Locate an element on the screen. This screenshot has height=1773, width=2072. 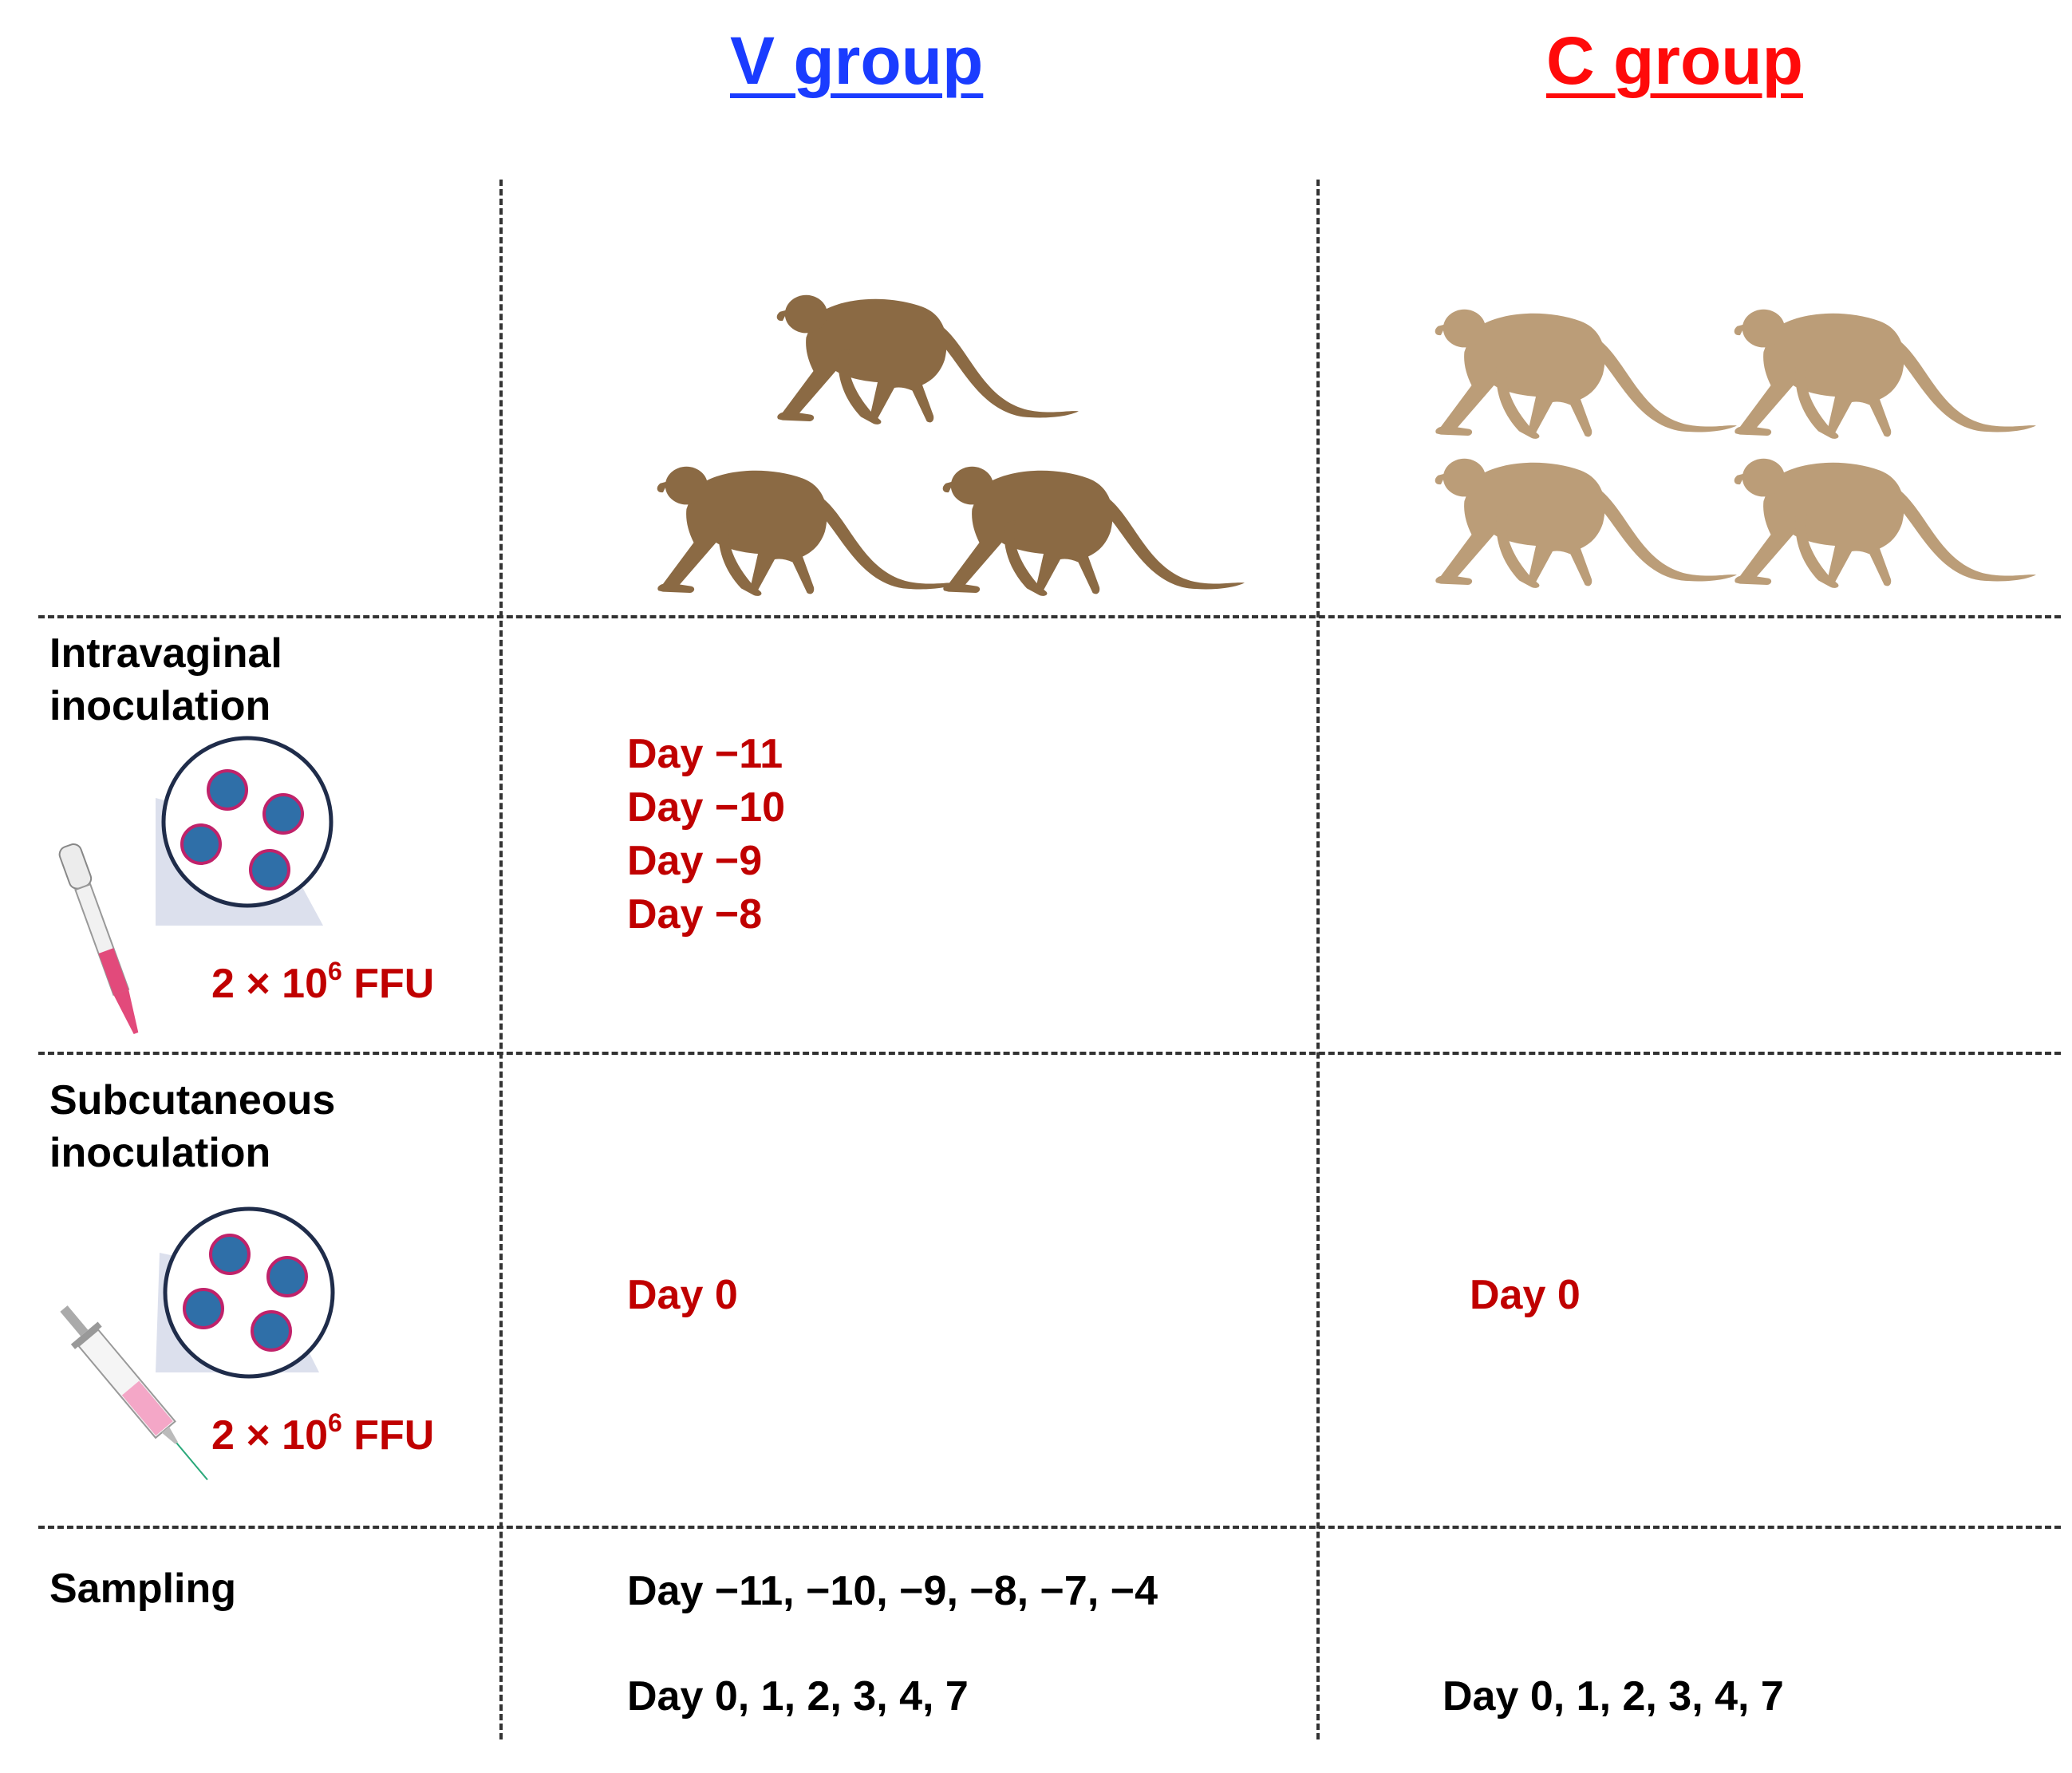
v-group-monkeys is located at coordinates (951, 445).